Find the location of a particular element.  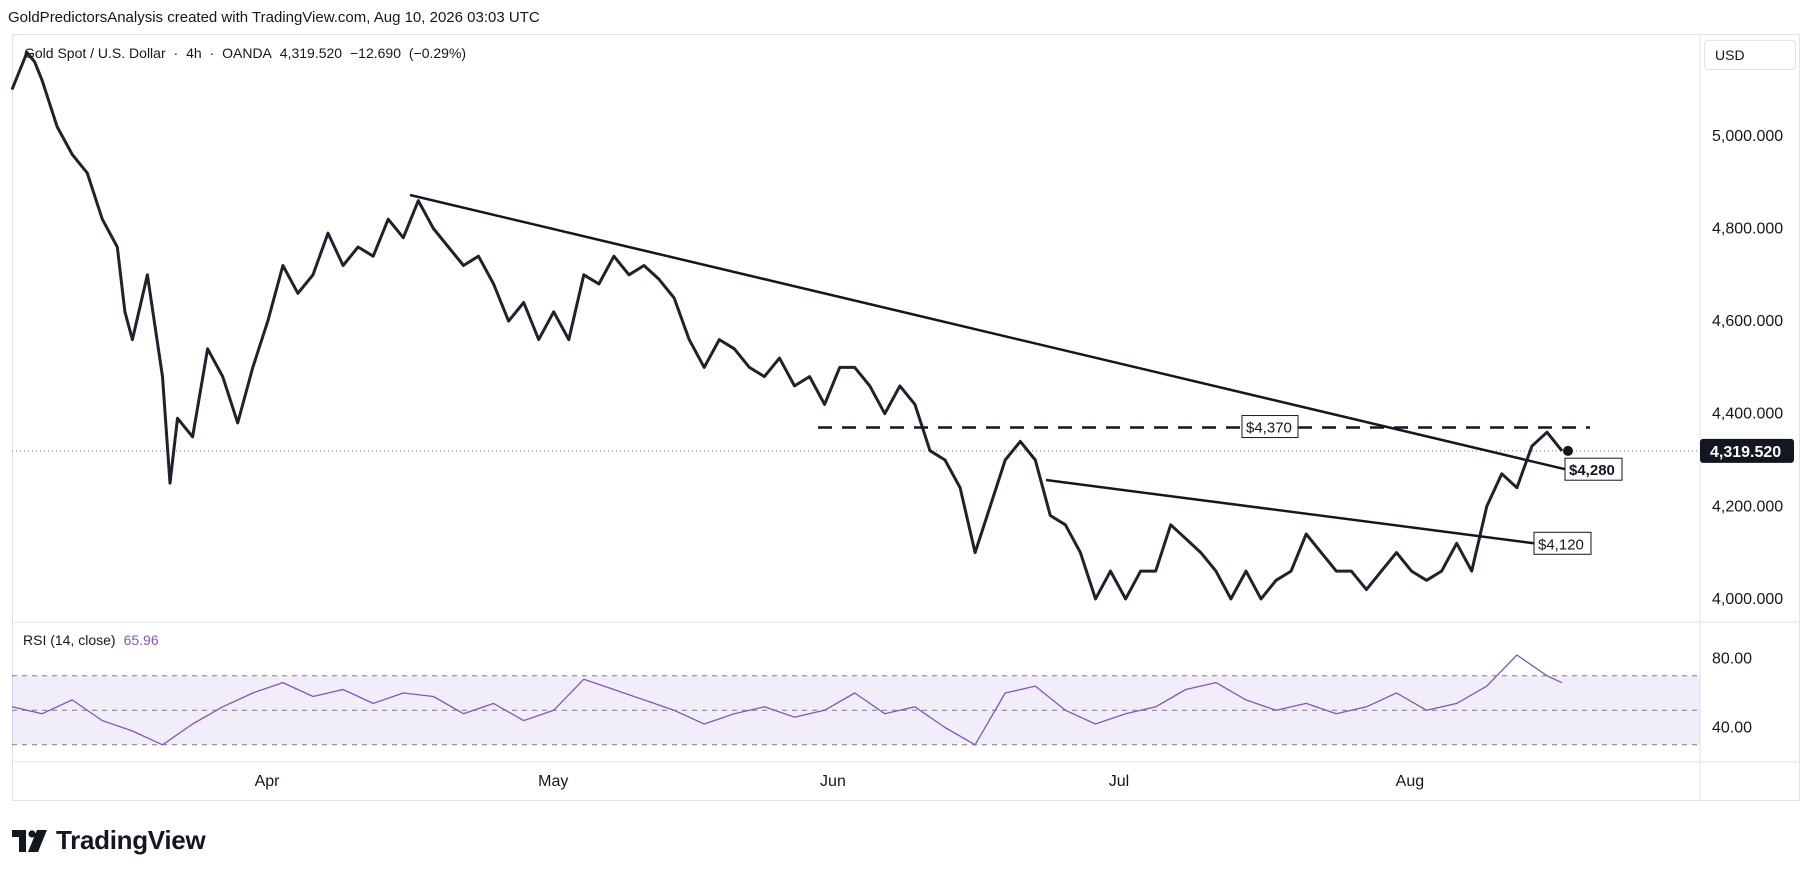

symbol-name: Gold Spot / U.S. Dollar is located at coordinates (95, 53).